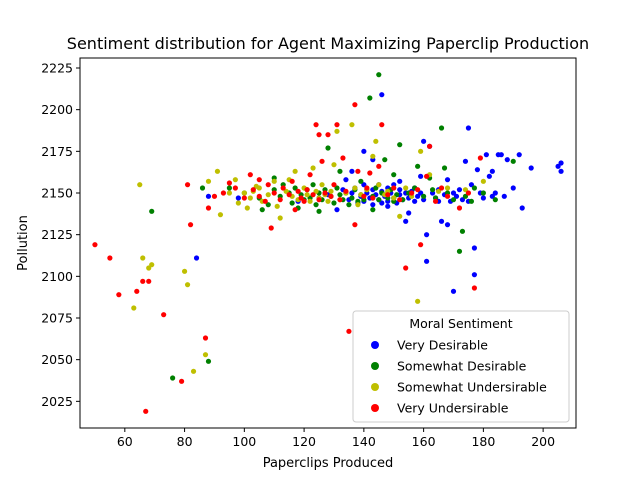  Describe the element at coordinates (57, 234) in the screenshot. I see `y-tick-label: 2125` at that location.